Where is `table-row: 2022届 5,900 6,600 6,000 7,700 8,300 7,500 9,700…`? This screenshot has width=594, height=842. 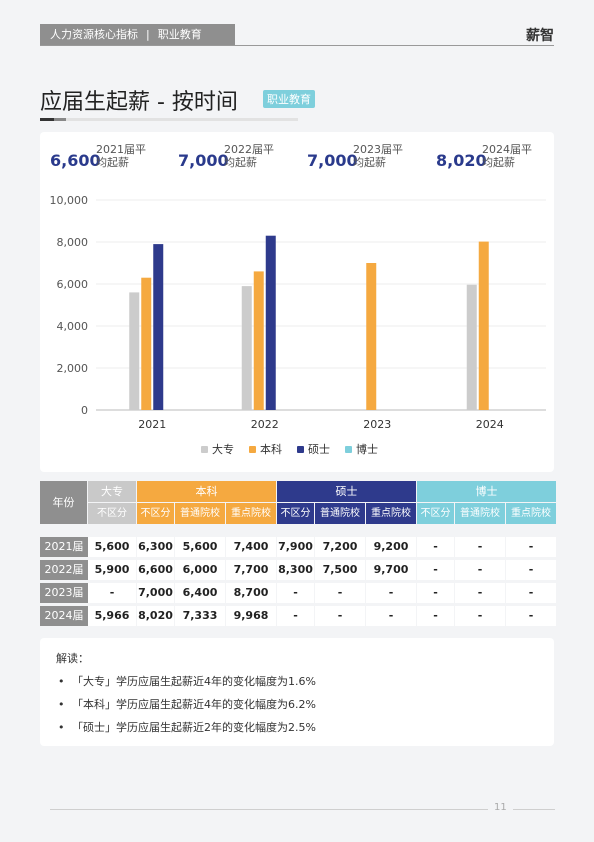
table-row: 2022届 5,900 6,600 6,000 7,700 8,300 7,500 9,700… is located at coordinates (298, 570).